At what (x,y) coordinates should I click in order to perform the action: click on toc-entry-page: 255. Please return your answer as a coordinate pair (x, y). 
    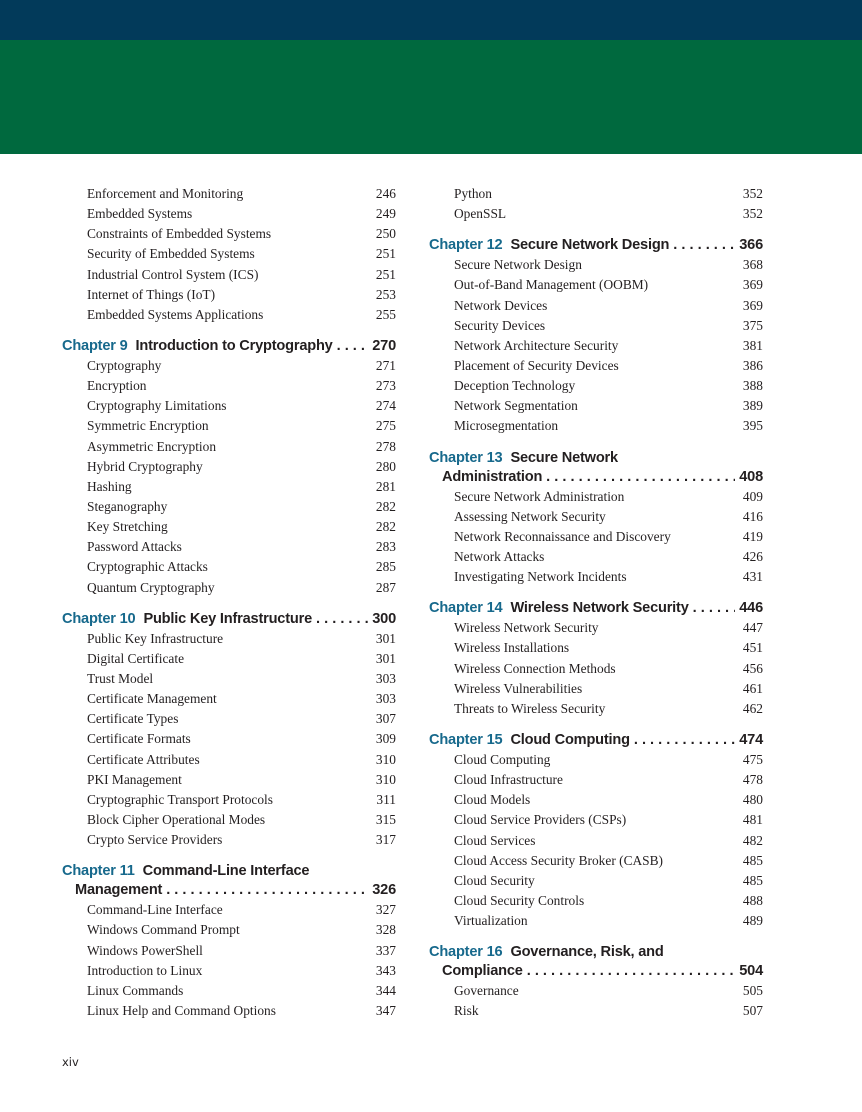
    Looking at the image, I should click on (385, 314).